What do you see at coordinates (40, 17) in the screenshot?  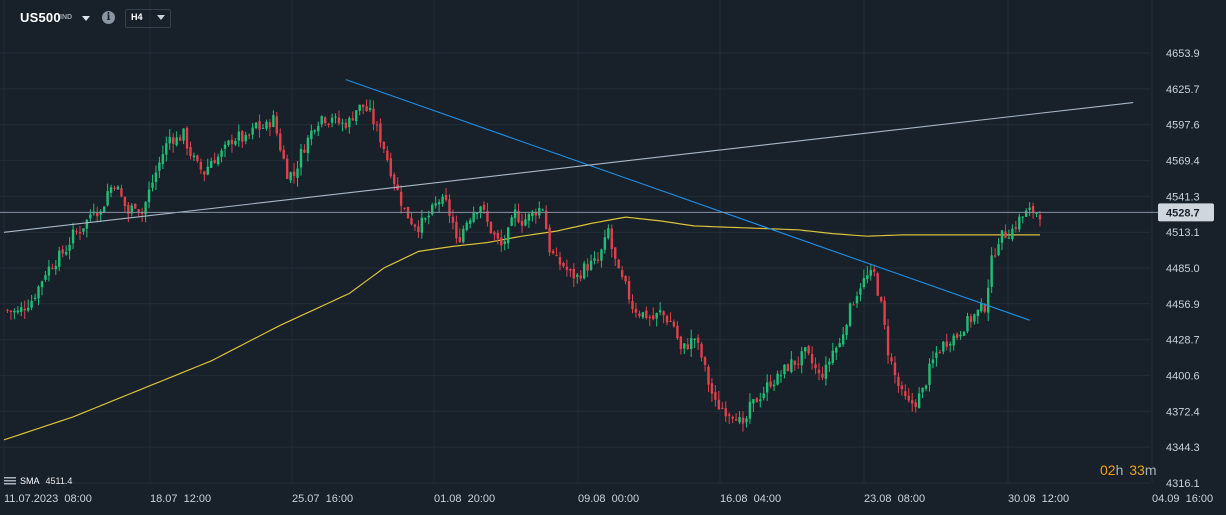 I see `symbol-name: US500` at bounding box center [40, 17].